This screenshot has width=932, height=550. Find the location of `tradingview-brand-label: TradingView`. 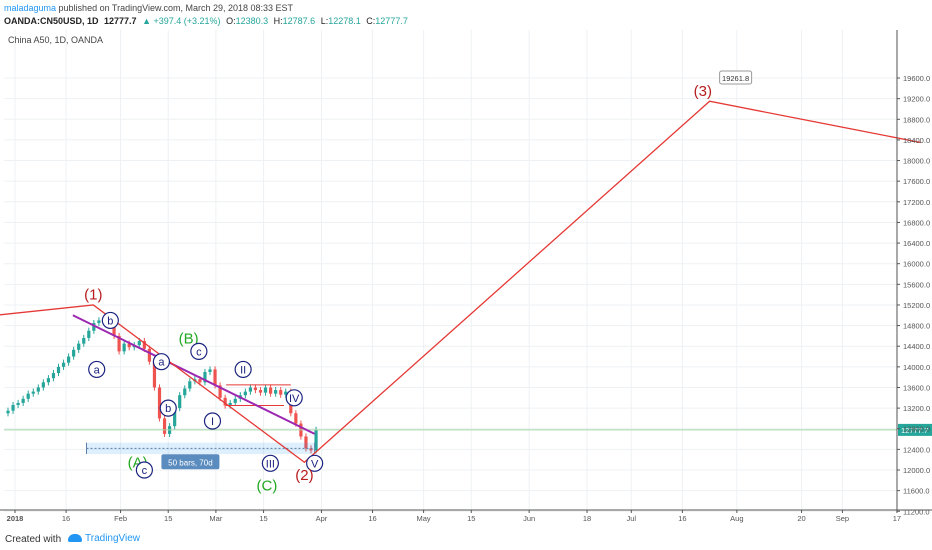

tradingview-brand-label: TradingView is located at coordinates (113, 538).